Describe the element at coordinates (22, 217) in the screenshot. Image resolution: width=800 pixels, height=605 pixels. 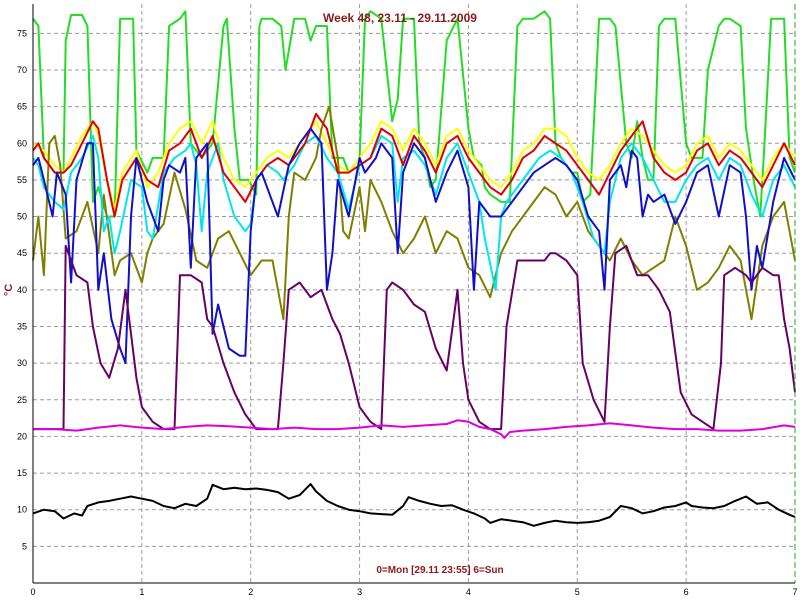
I see `y-tick-label: 50` at that location.